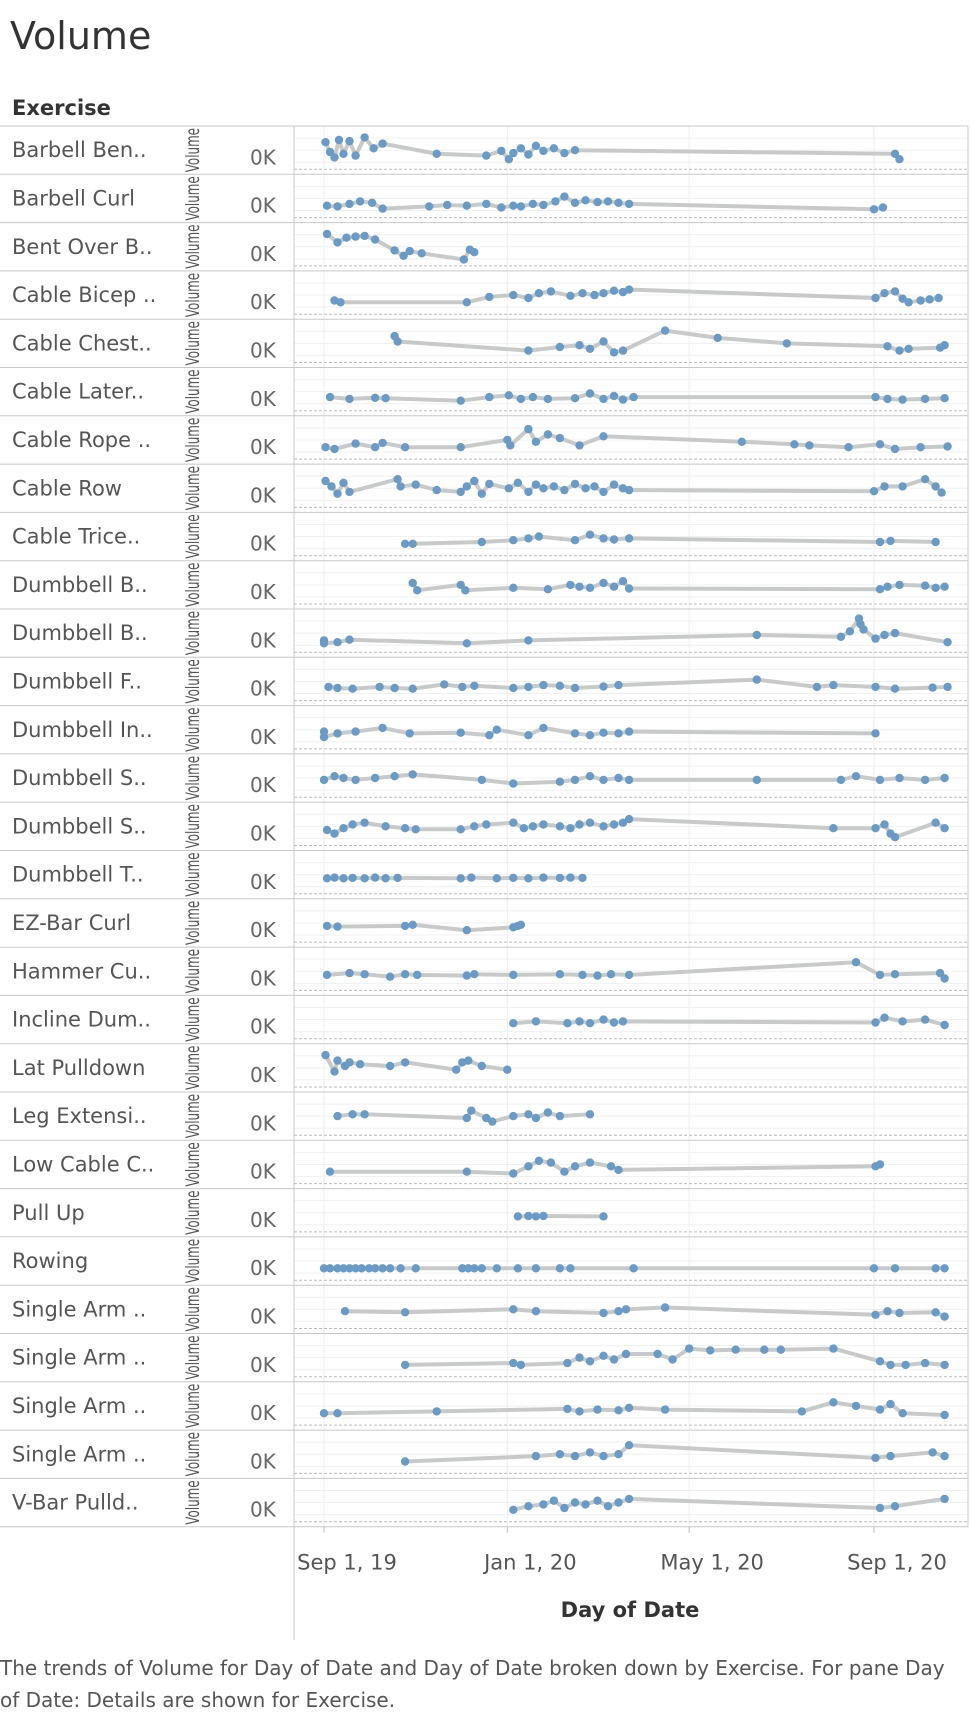  I want to click on exercise-label: Incline Dum.., so click(81, 1020).